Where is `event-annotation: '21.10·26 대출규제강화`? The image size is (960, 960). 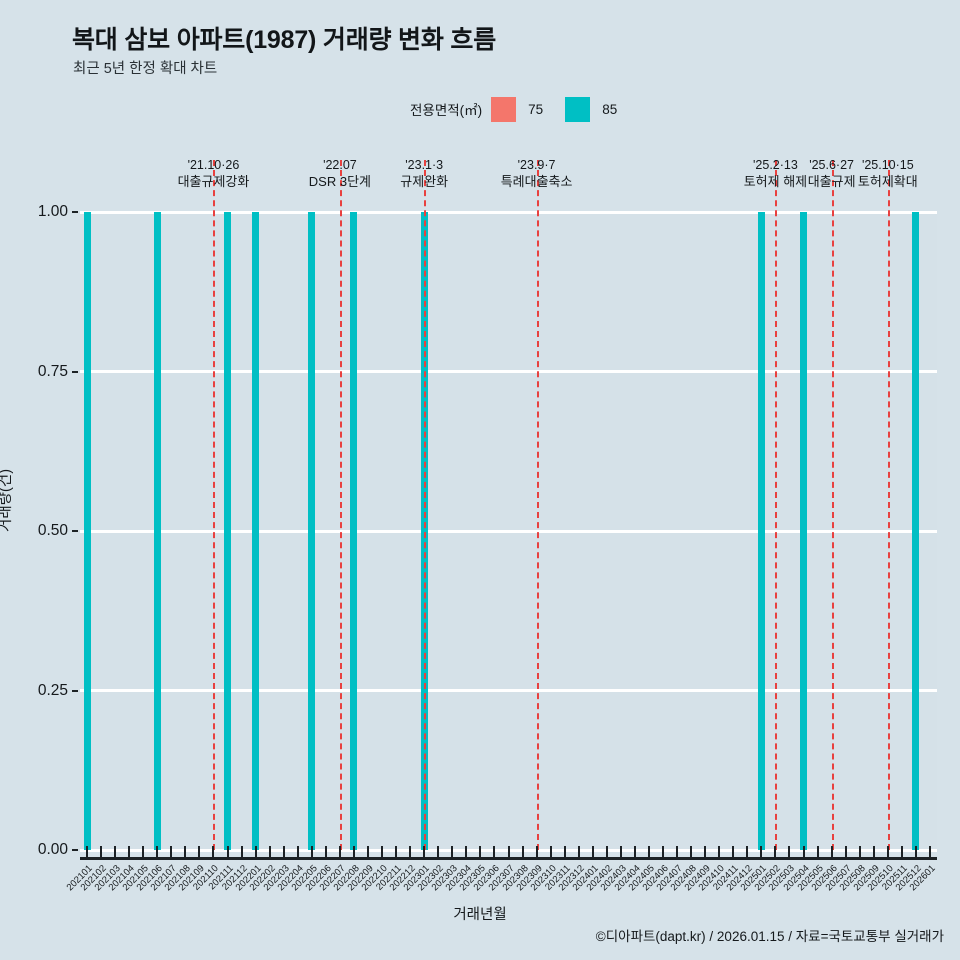 event-annotation: '21.10·26 대출규제강화 is located at coordinates (214, 173).